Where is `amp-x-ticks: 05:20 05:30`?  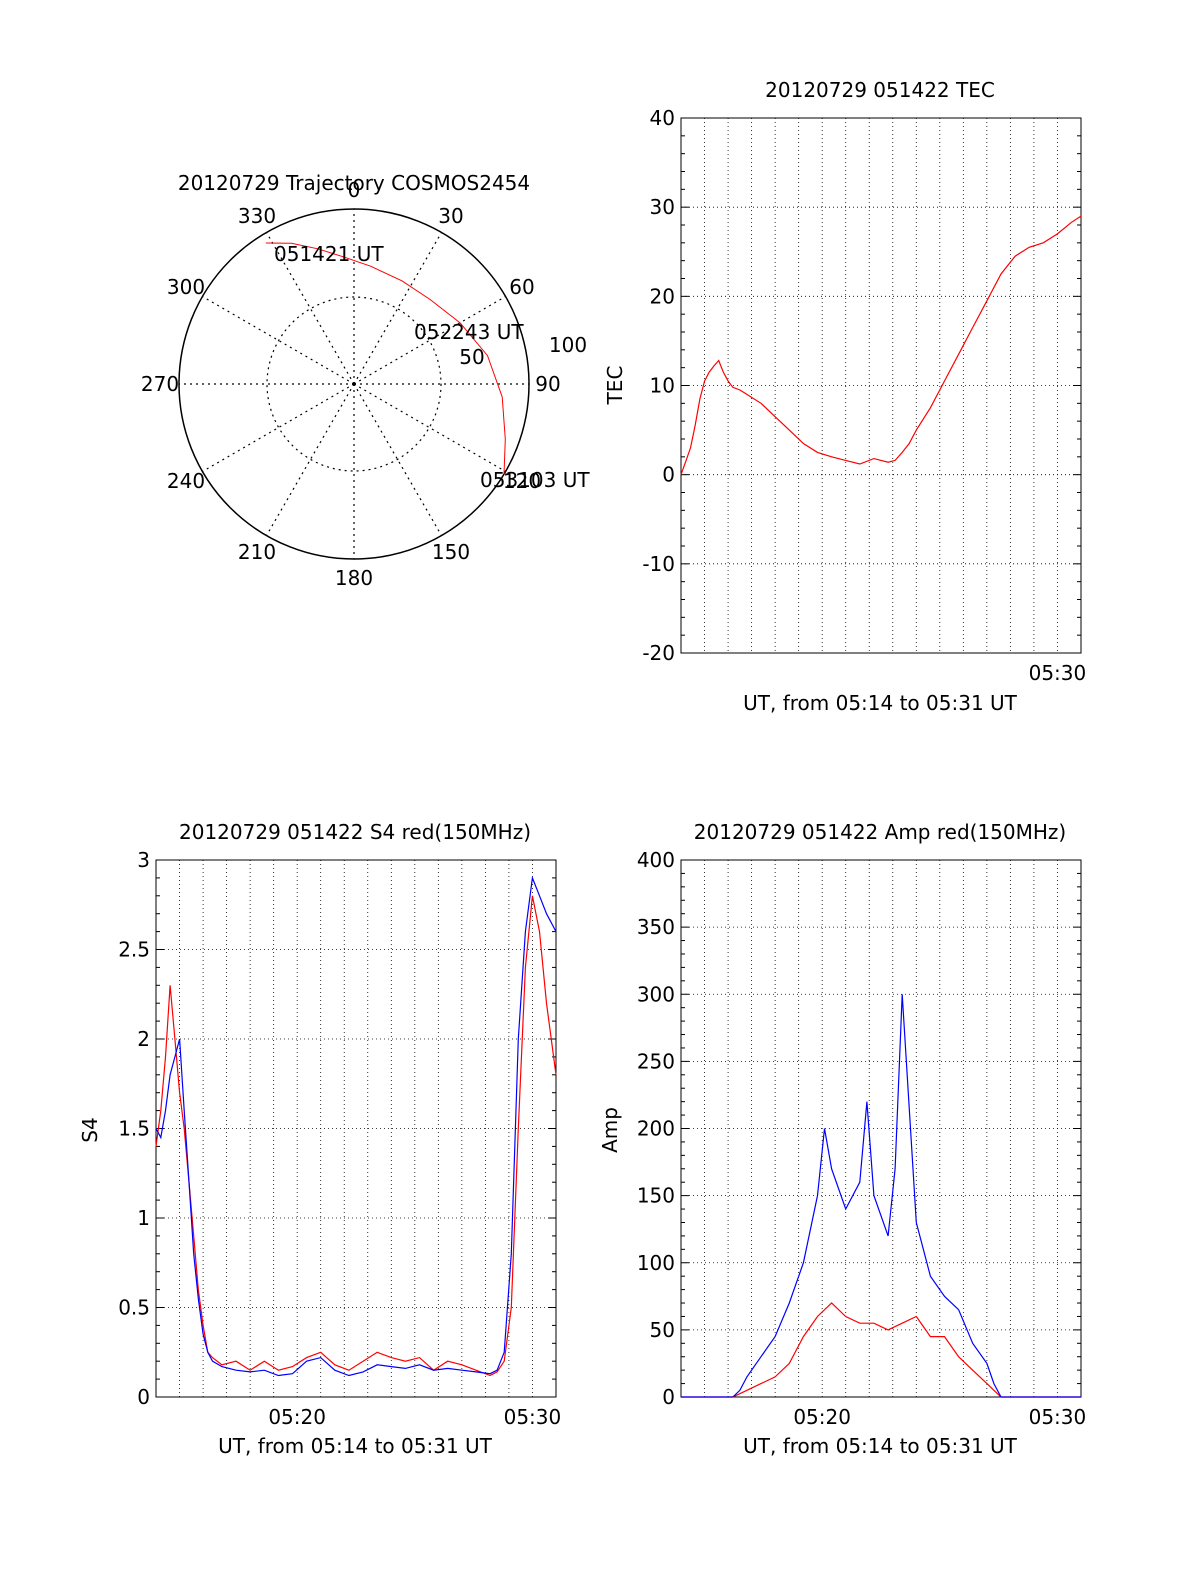 amp-x-ticks: 05:20 05:30 is located at coordinates (939, 1417).